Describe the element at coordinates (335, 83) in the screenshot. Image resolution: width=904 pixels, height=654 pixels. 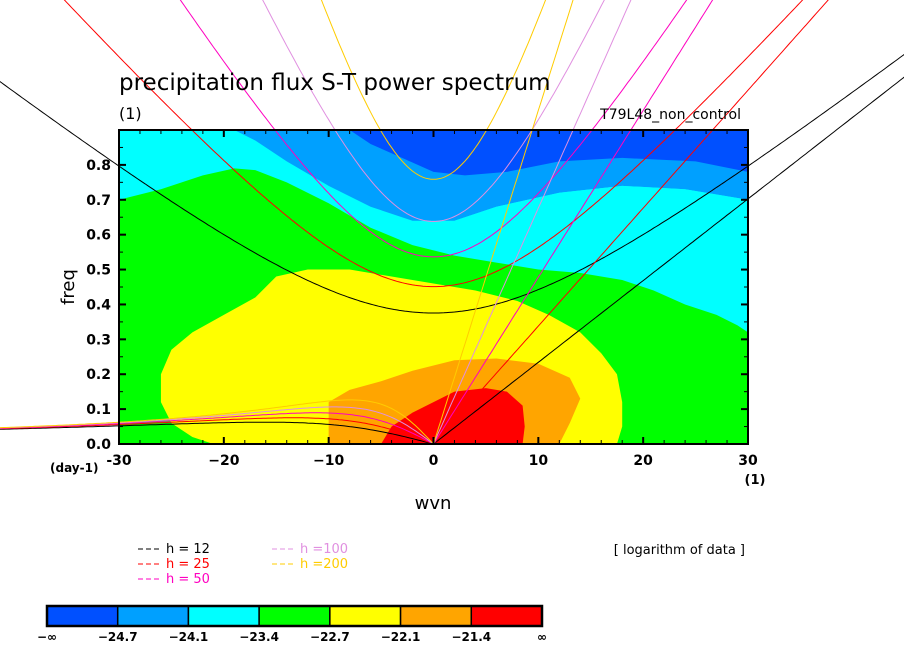
I see `chart-title: precipitation flux S-T power spectrum` at that location.